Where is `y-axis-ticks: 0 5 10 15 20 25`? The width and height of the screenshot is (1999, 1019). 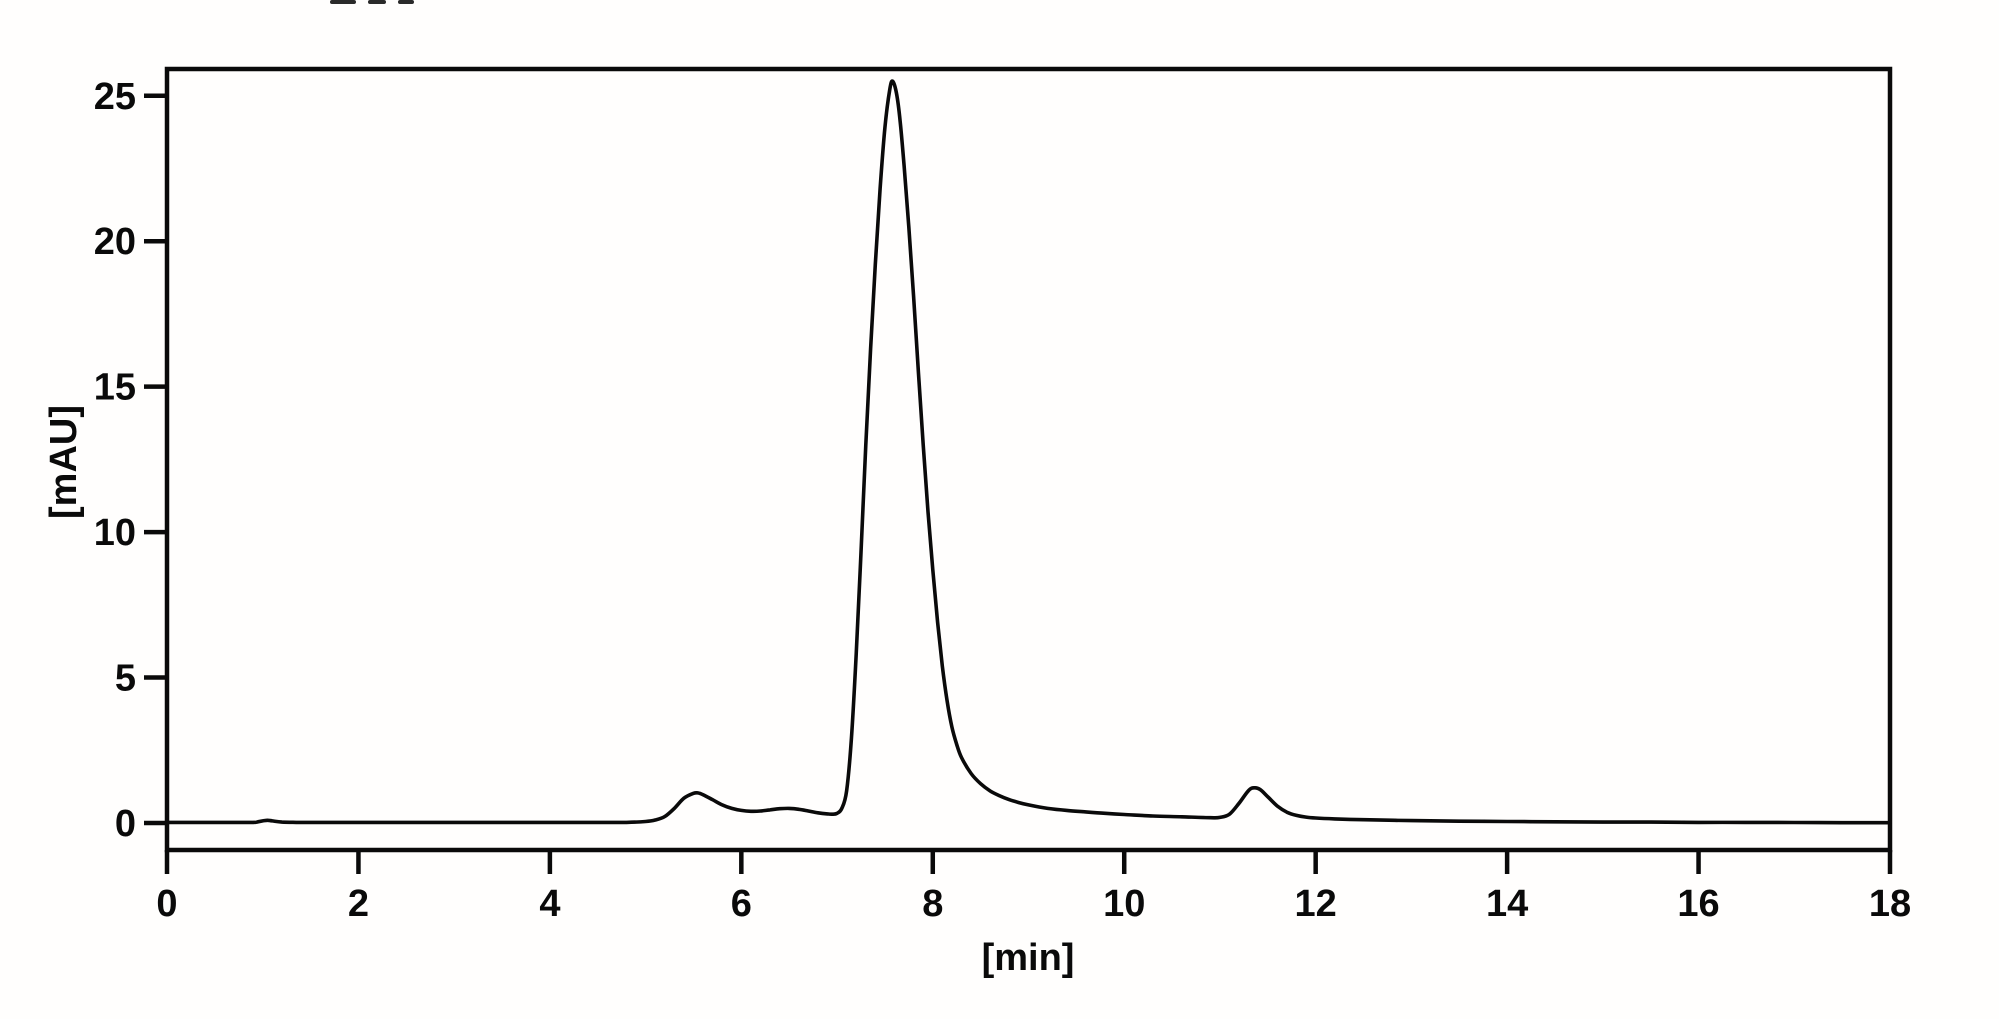 y-axis-ticks: 0 5 10 15 20 25 is located at coordinates (130, 460).